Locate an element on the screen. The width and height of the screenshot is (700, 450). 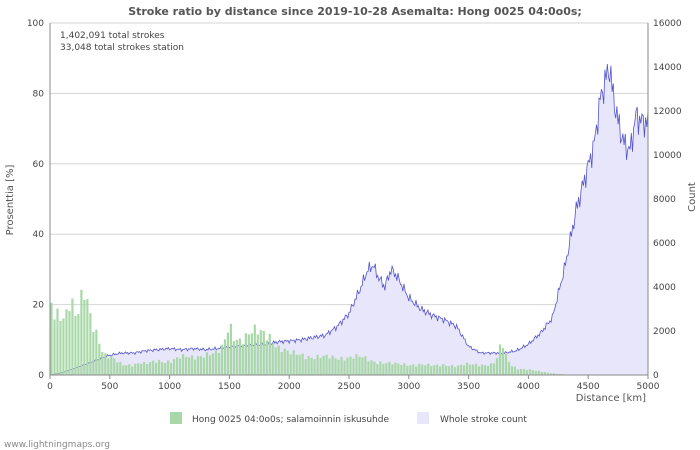
x-axis-label: Distance [km] is located at coordinates (611, 398).